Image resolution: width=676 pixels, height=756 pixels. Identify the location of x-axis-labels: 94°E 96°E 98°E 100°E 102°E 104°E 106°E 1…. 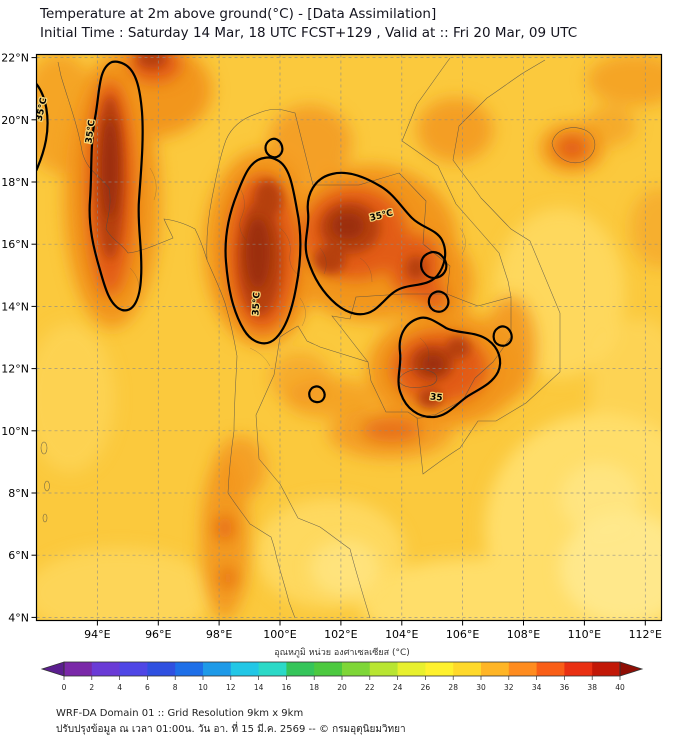
(373, 634).